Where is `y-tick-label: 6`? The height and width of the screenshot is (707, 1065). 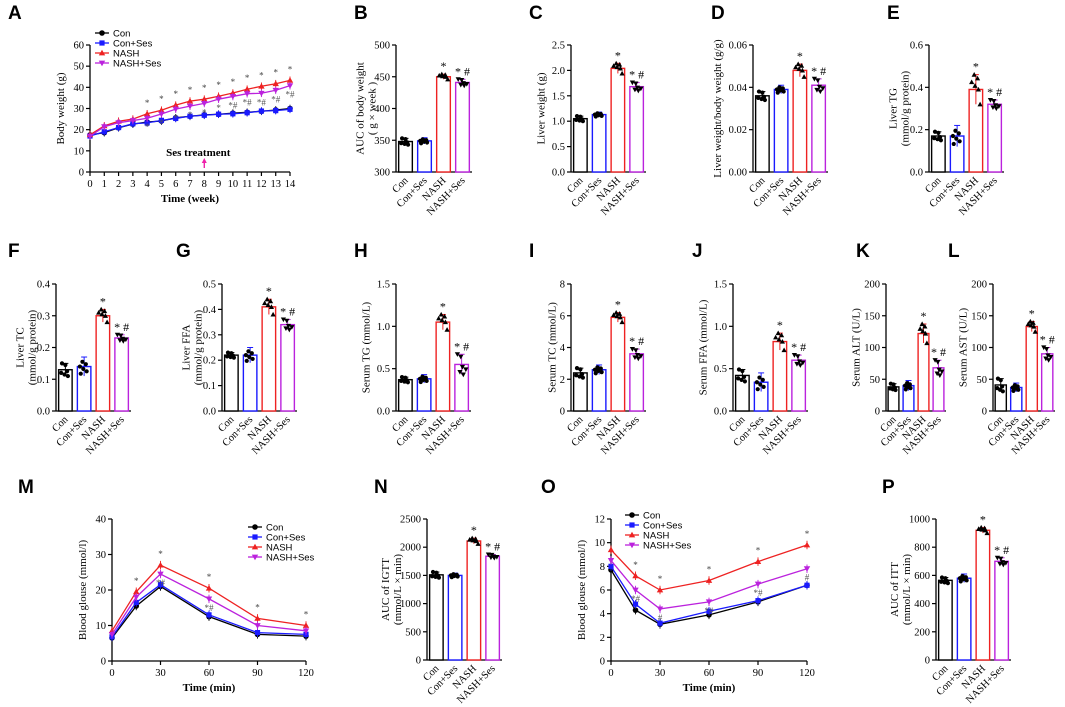 y-tick-label: 6 is located at coordinates (562, 316).